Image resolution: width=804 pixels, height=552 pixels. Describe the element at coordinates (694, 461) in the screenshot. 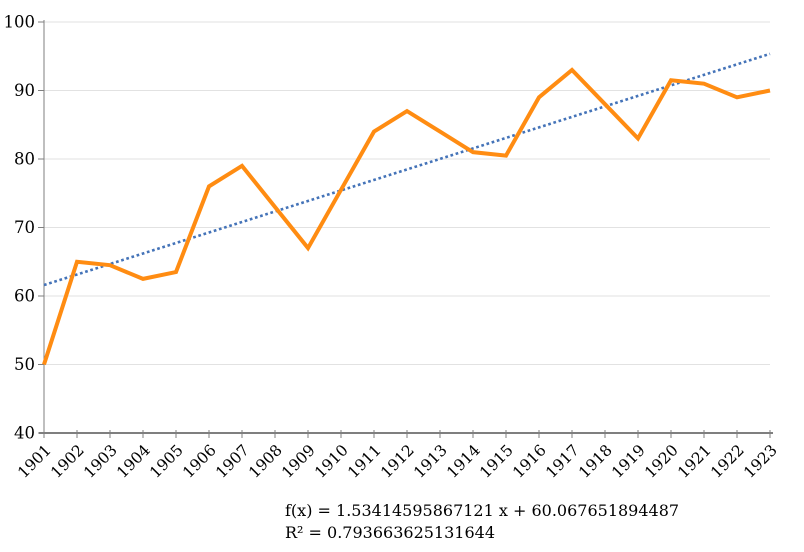

I see `x-tick-label: 1921` at that location.